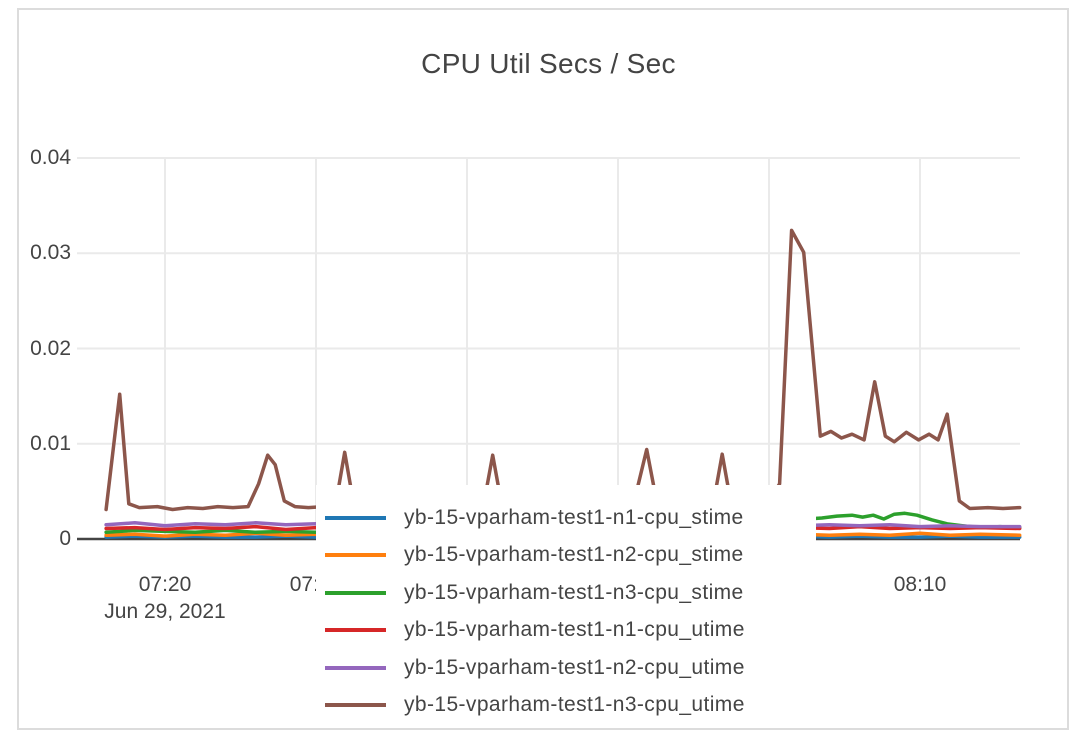  I want to click on legend-item: yb-15-vparham-test1-n2-cpu_utime, so click(566, 668).